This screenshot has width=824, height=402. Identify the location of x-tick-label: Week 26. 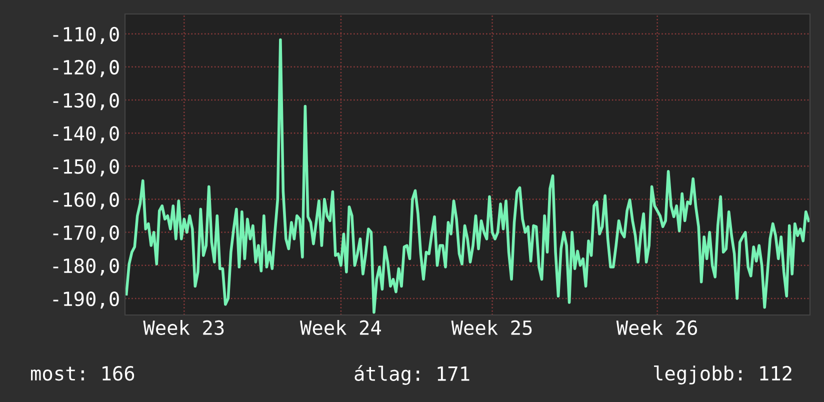
(657, 328).